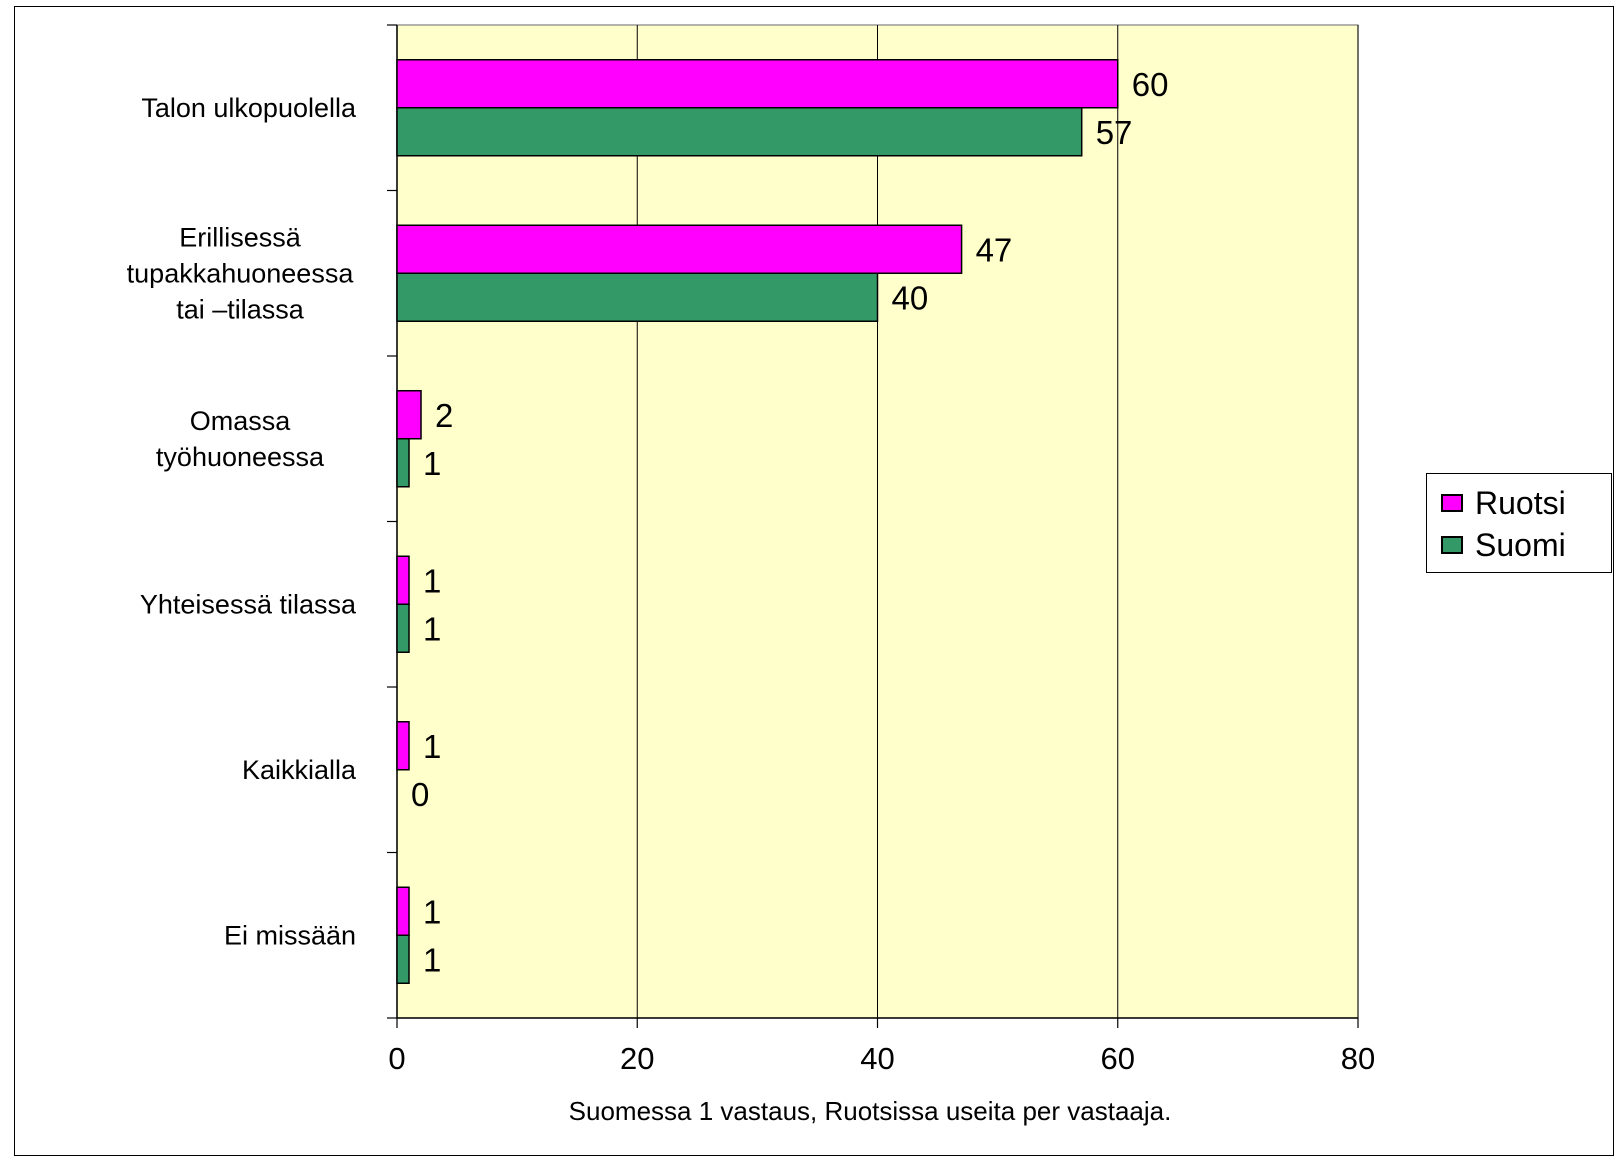 Image resolution: width=1618 pixels, height=1159 pixels. Describe the element at coordinates (1114, 132) in the screenshot. I see `data-label: 57` at that location.